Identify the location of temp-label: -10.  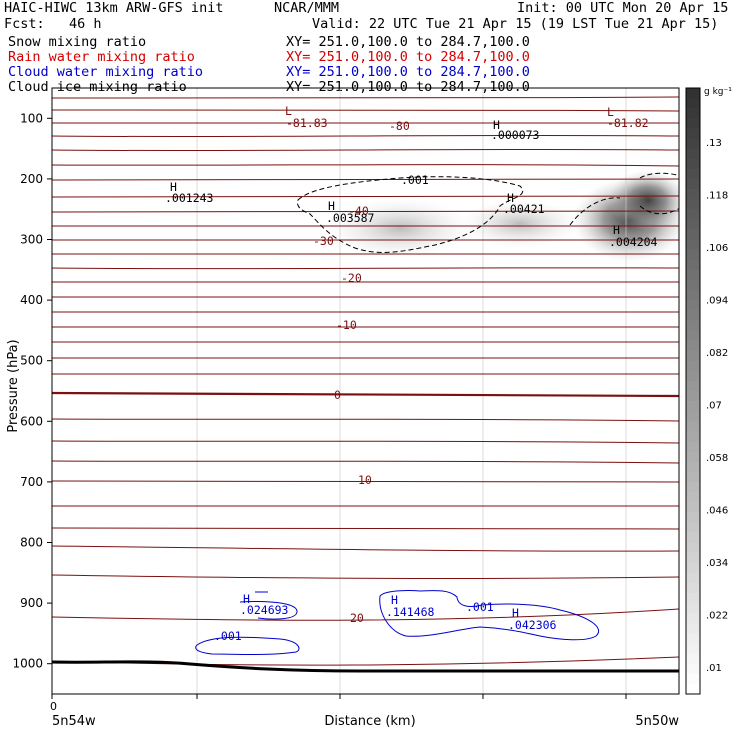
(346, 325).